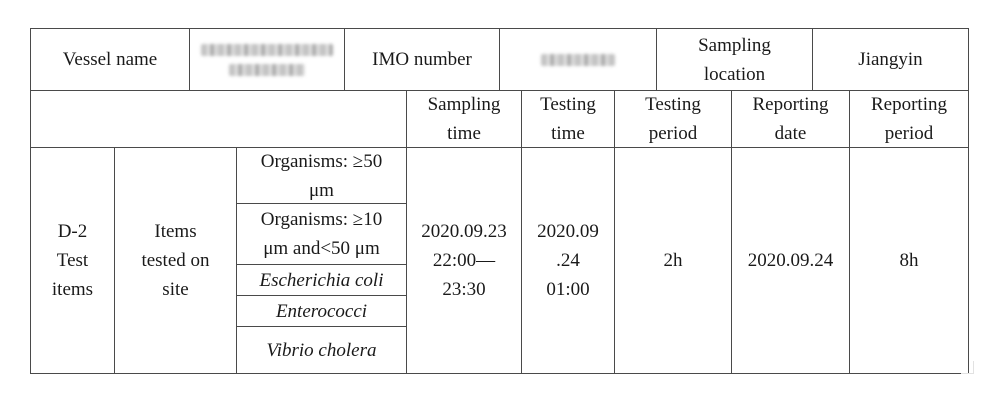  What do you see at coordinates (110, 59) in the screenshot?
I see `vessel-name-label: Vessel name` at bounding box center [110, 59].